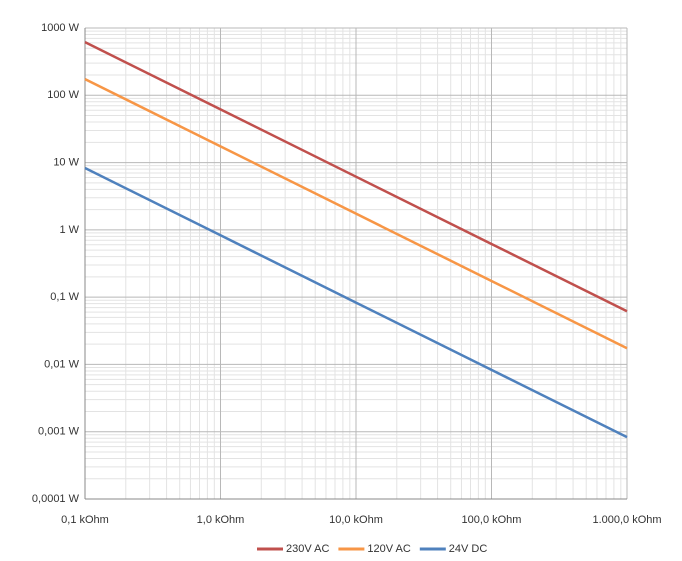  I want to click on y-tick-label: 10 W, so click(66, 162).